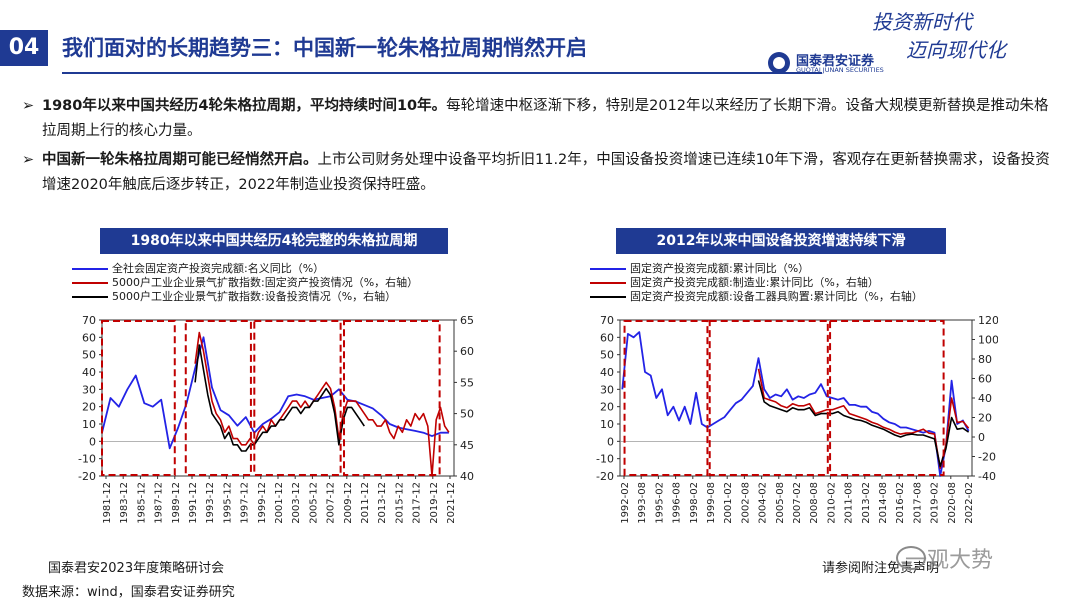 The height and width of the screenshot is (604, 1080). Describe the element at coordinates (227, 503) in the screenshot. I see `x-tick-label: 1995-12` at that location.